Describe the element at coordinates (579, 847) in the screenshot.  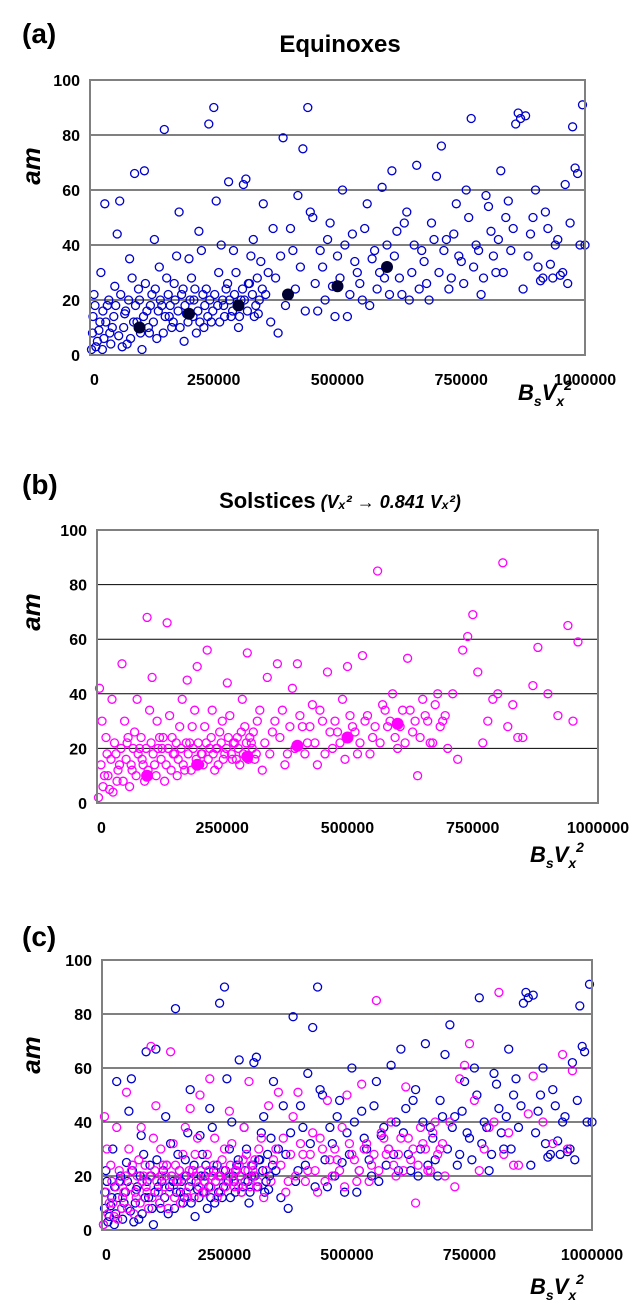
I see `x-axis-label-sup: 2` at that location.